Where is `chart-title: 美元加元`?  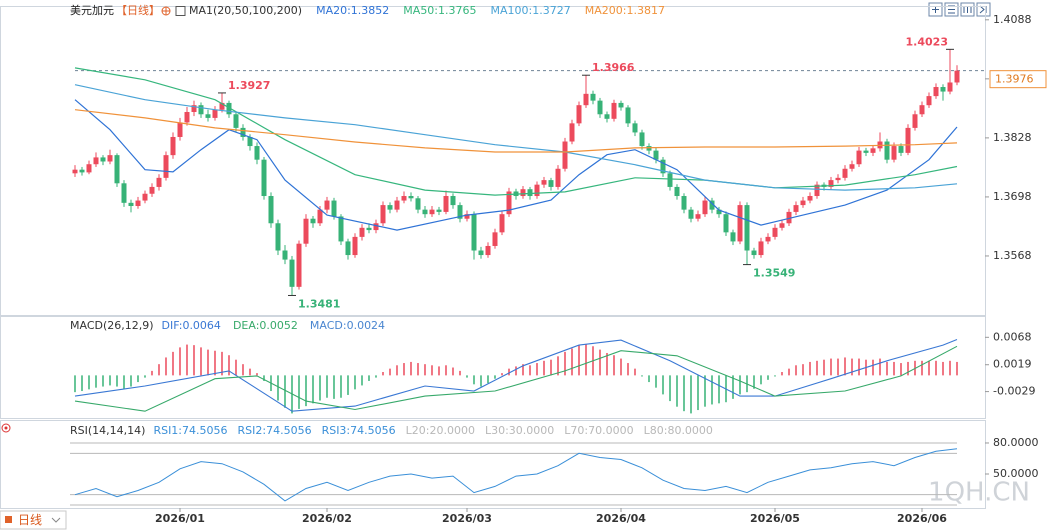 chart-title: 美元加元 is located at coordinates (92, 10).